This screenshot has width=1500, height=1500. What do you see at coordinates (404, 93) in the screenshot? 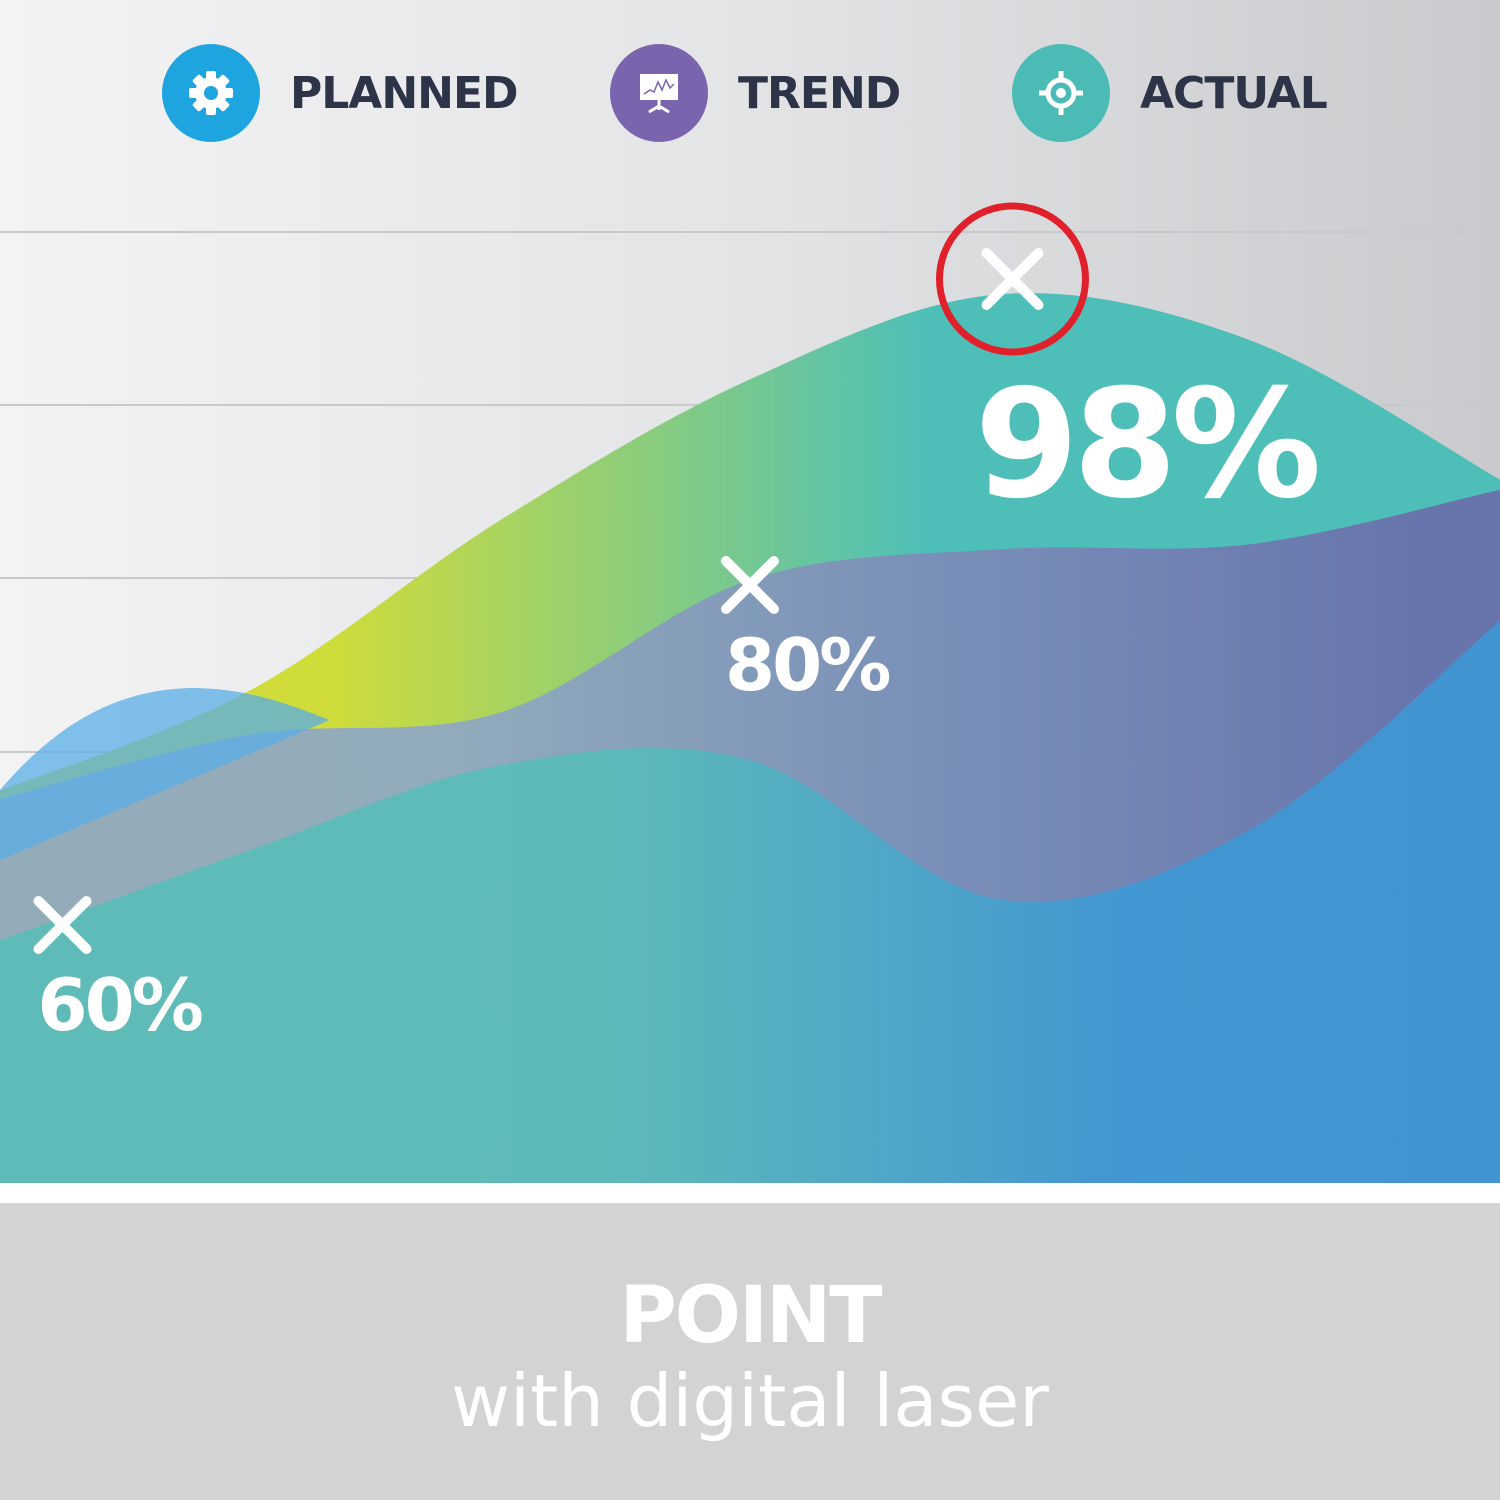
I see `legend-label: PLANNED` at bounding box center [404, 93].